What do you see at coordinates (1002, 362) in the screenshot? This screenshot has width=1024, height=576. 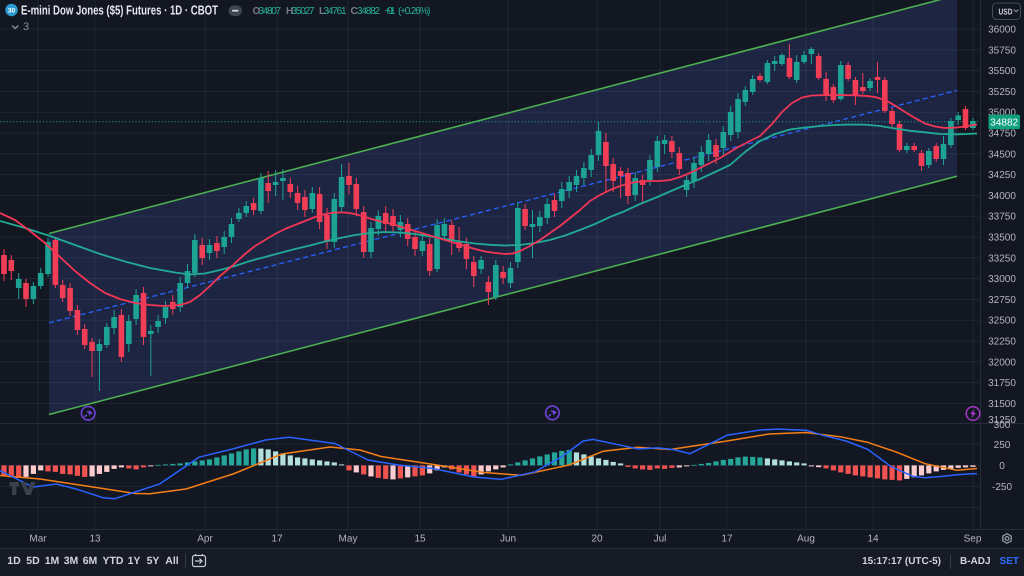 I see `svg-text: 32000` at bounding box center [1002, 362].